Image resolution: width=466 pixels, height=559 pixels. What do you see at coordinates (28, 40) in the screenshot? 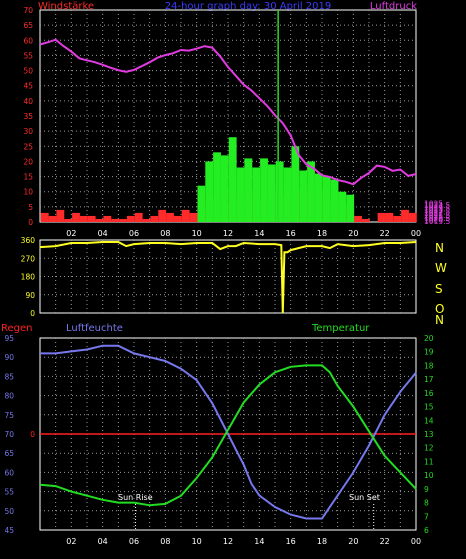
I see `y-tick-label-wind: 60` at bounding box center [28, 40].